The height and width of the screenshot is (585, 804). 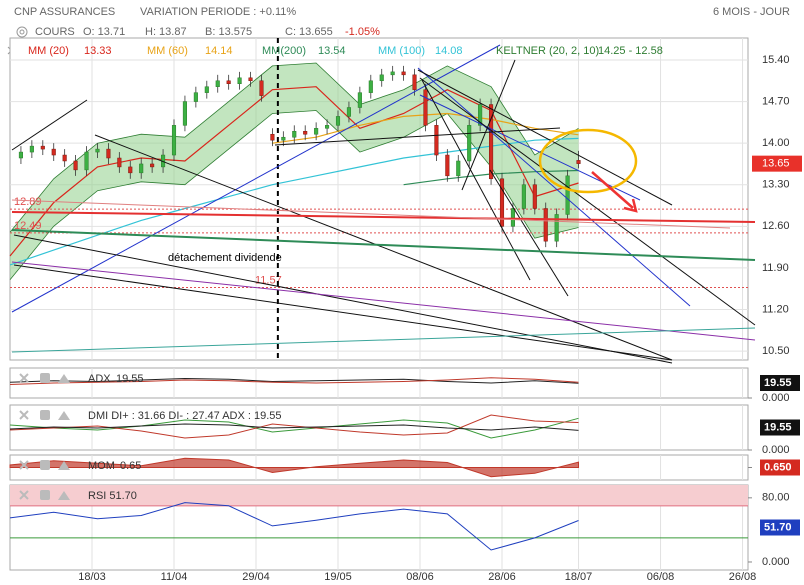 I want to click on legend-value: 13.33, so click(x=98, y=51).